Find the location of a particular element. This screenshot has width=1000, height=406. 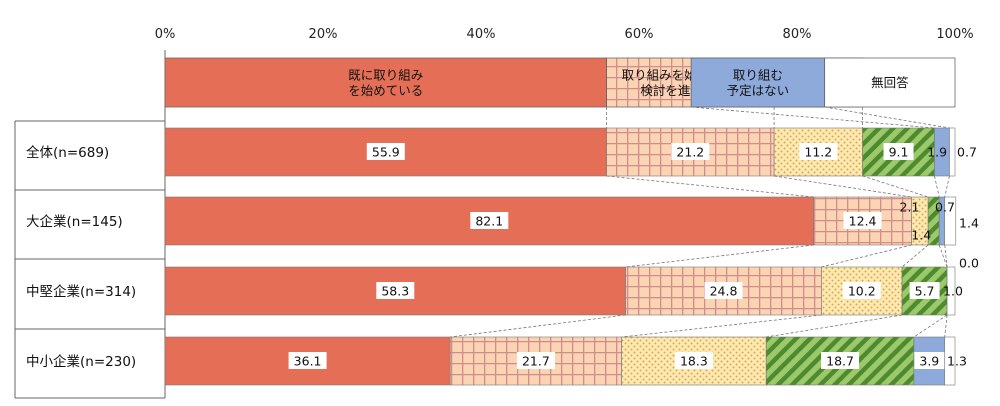

svg-text: 18.3 is located at coordinates (694, 361).